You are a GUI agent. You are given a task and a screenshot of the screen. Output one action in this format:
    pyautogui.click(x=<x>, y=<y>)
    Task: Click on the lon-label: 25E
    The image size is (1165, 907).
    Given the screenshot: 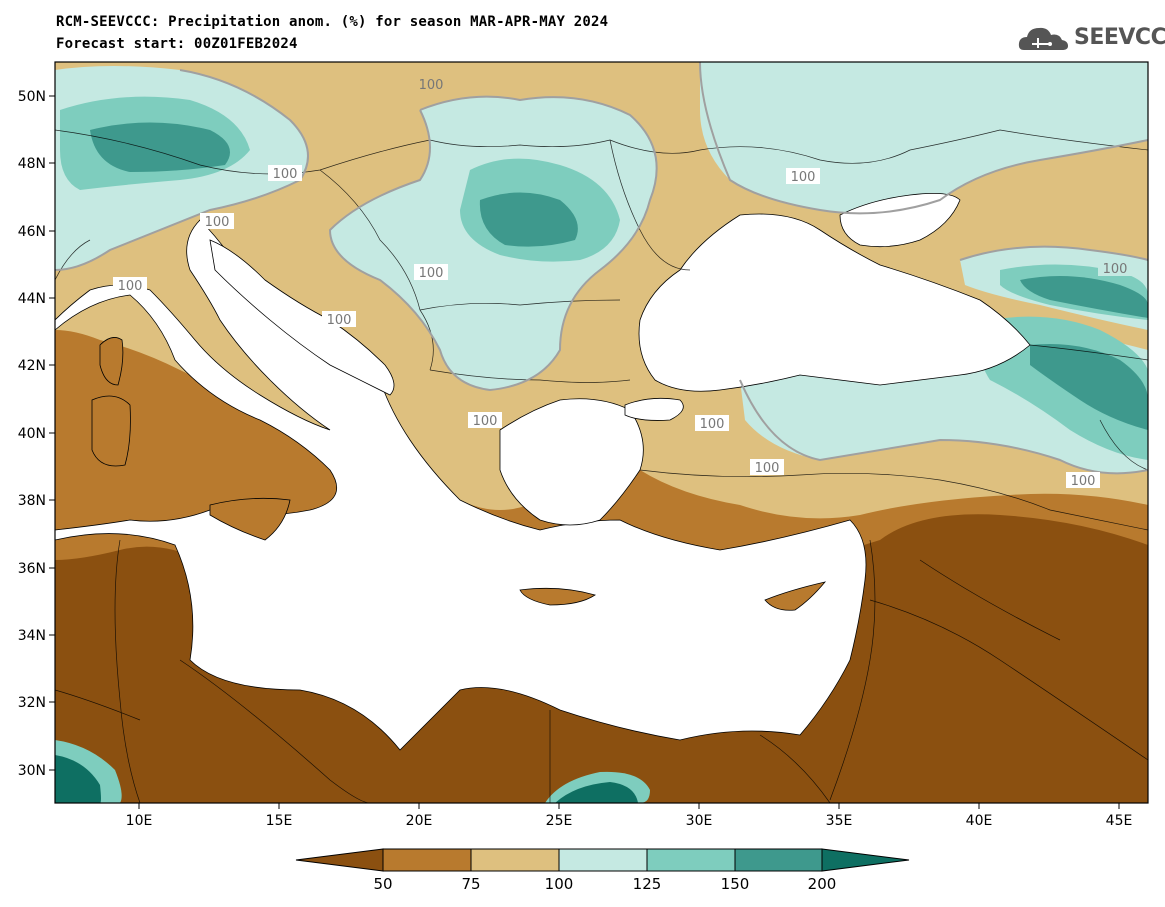 What is the action you would take?
    pyautogui.click(x=559, y=821)
    